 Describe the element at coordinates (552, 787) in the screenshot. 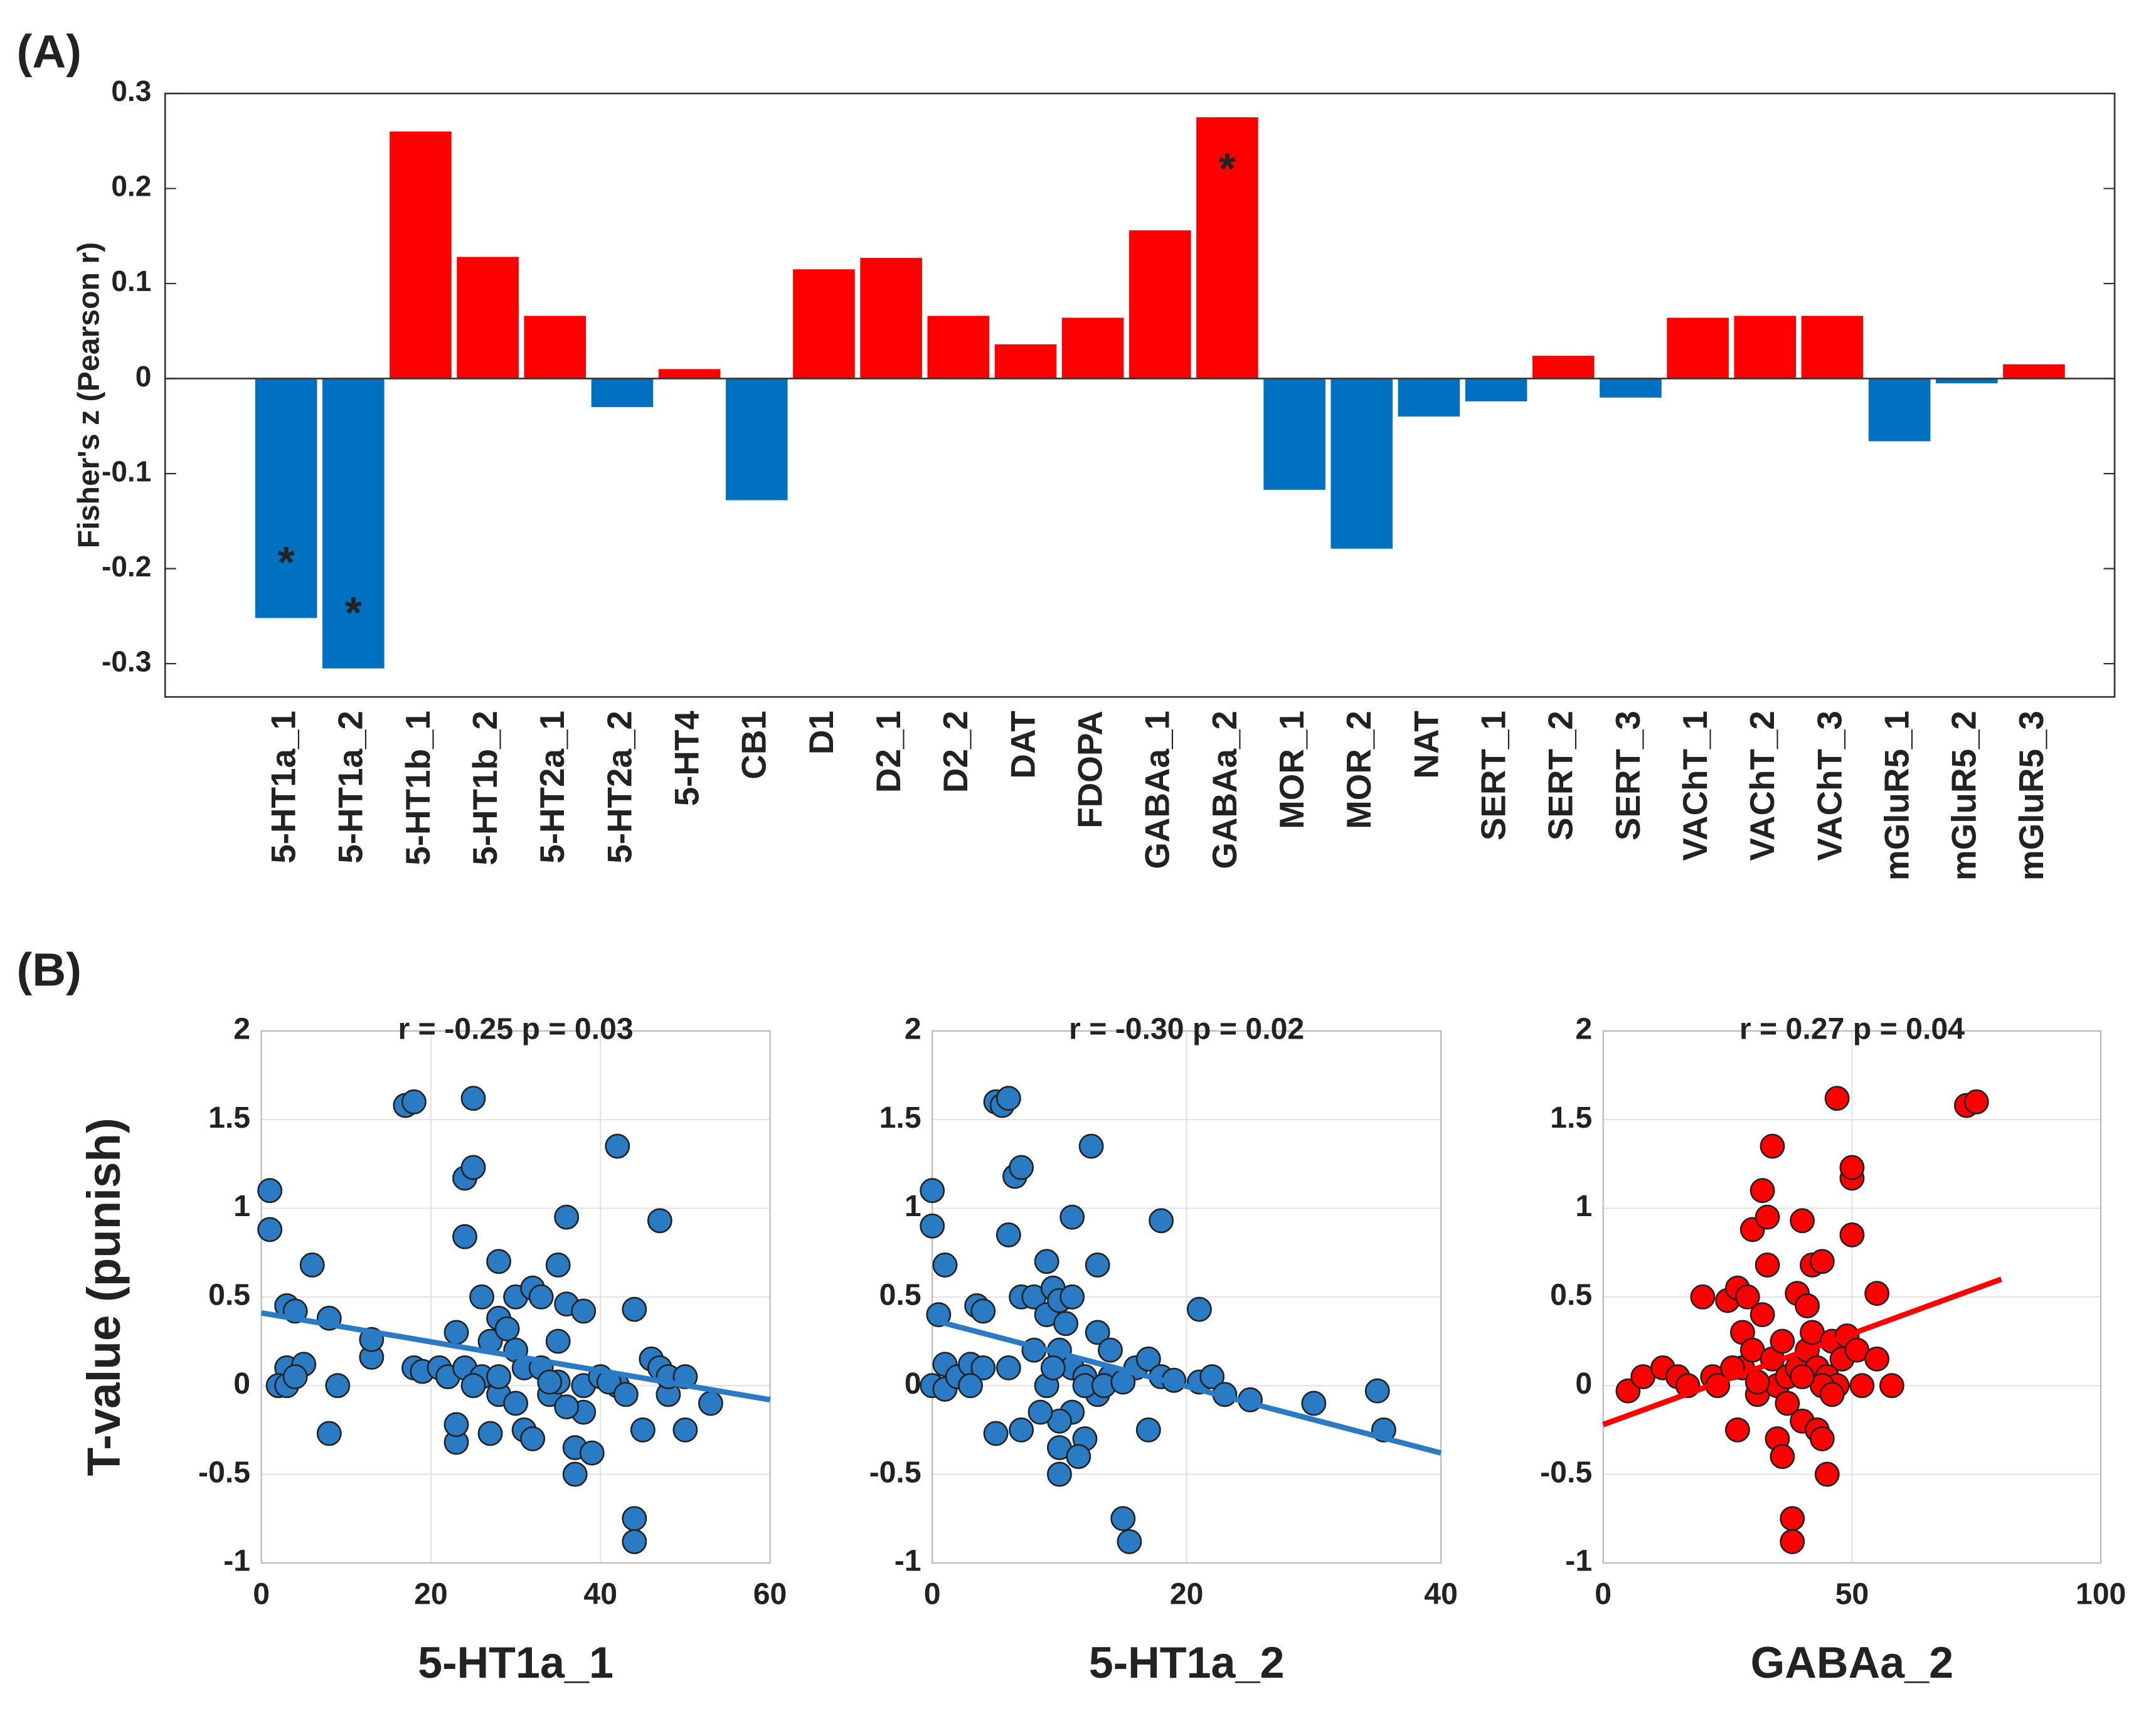

I see `x-tick-label: 5-HT2a_1` at that location.